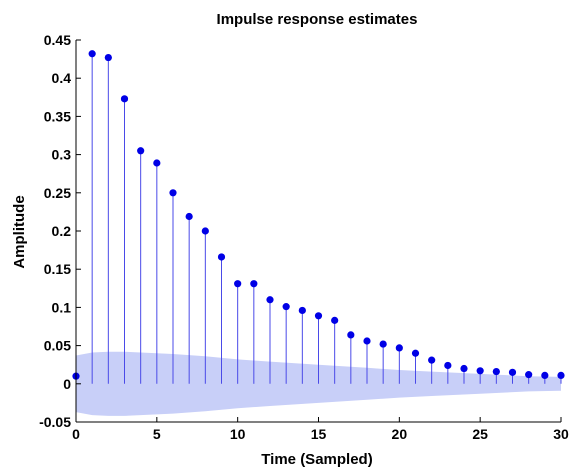  I want to click on y-tick-label: 0.2, so click(62, 231).